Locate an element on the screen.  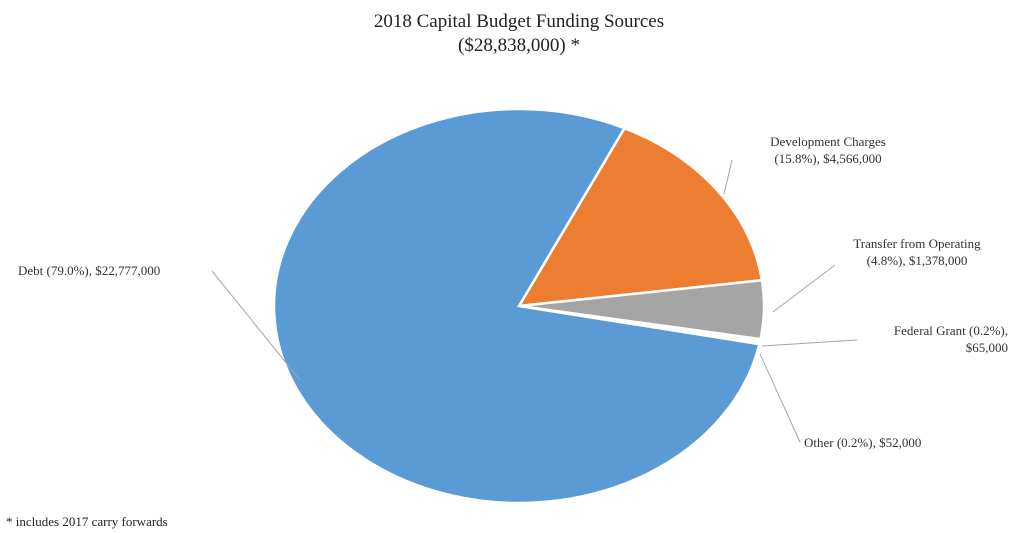
slice-label-debt: Debt (79.0%), $22,777,000 is located at coordinates (89, 270).